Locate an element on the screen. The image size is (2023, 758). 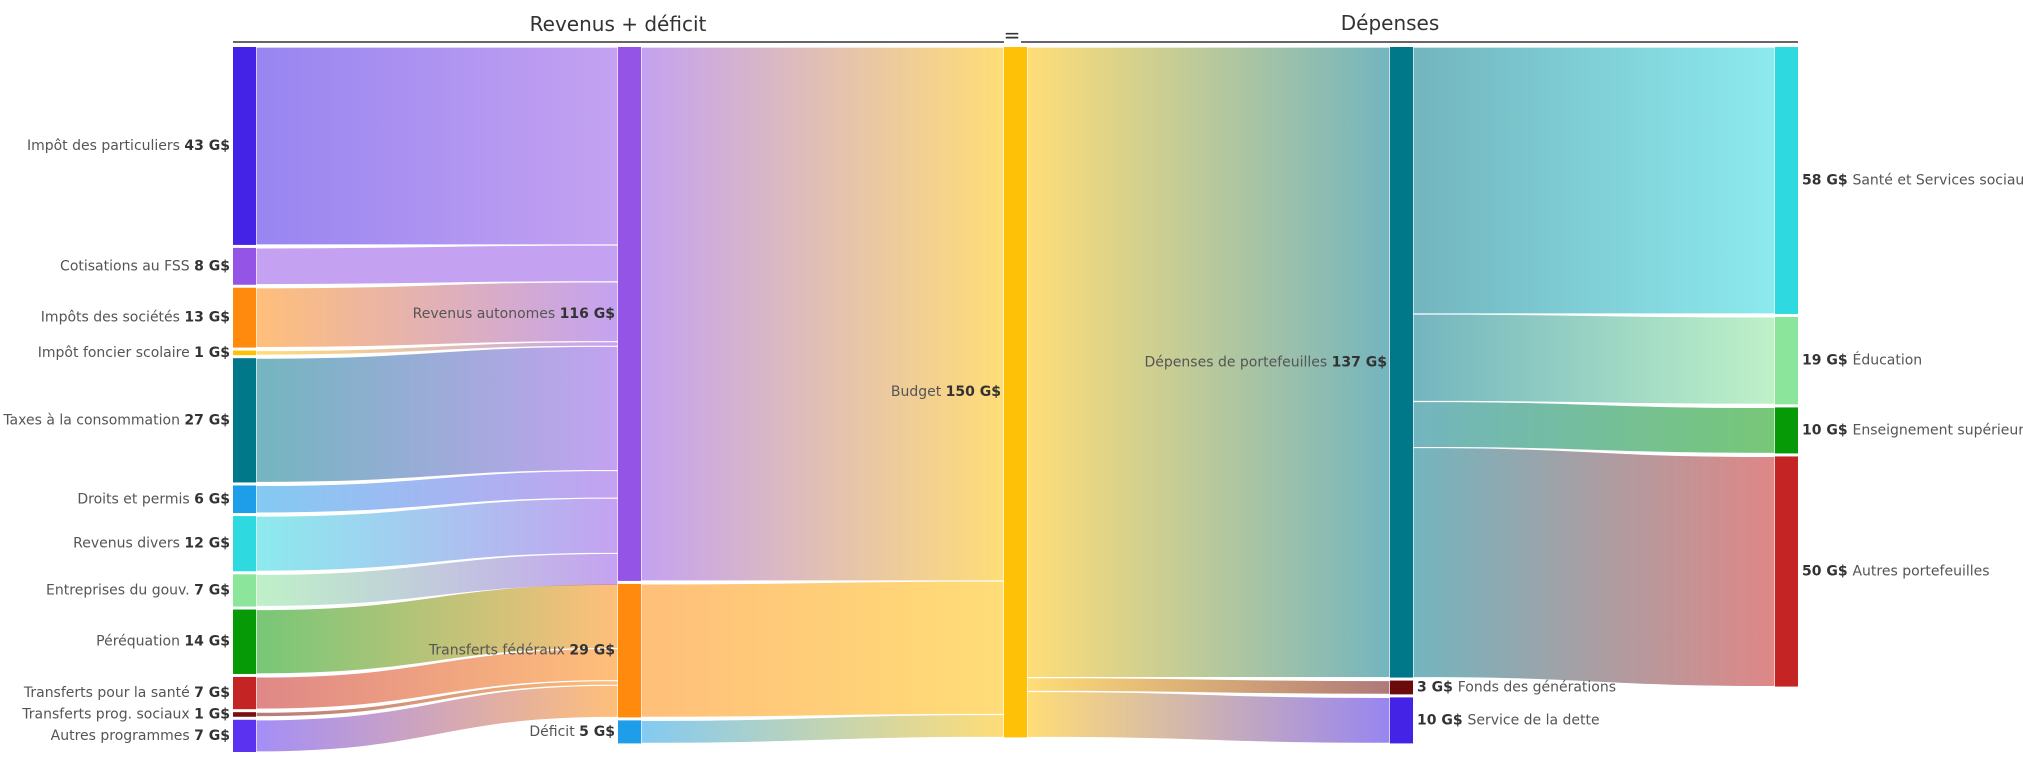
link-bud-dette is located at coordinates (1208, 717).